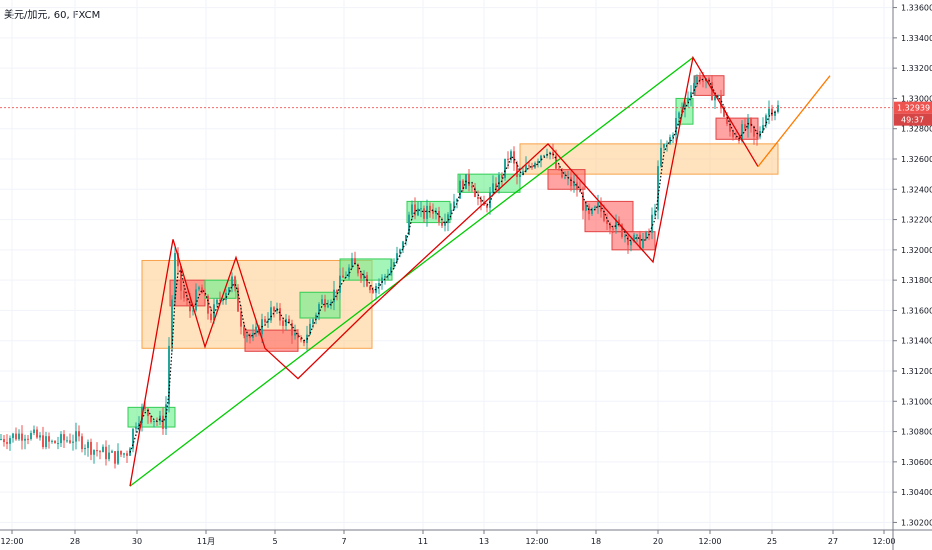 The width and height of the screenshot is (932, 550). Describe the element at coordinates (206, 541) in the screenshot. I see `x-tick-label: 11月` at that location.